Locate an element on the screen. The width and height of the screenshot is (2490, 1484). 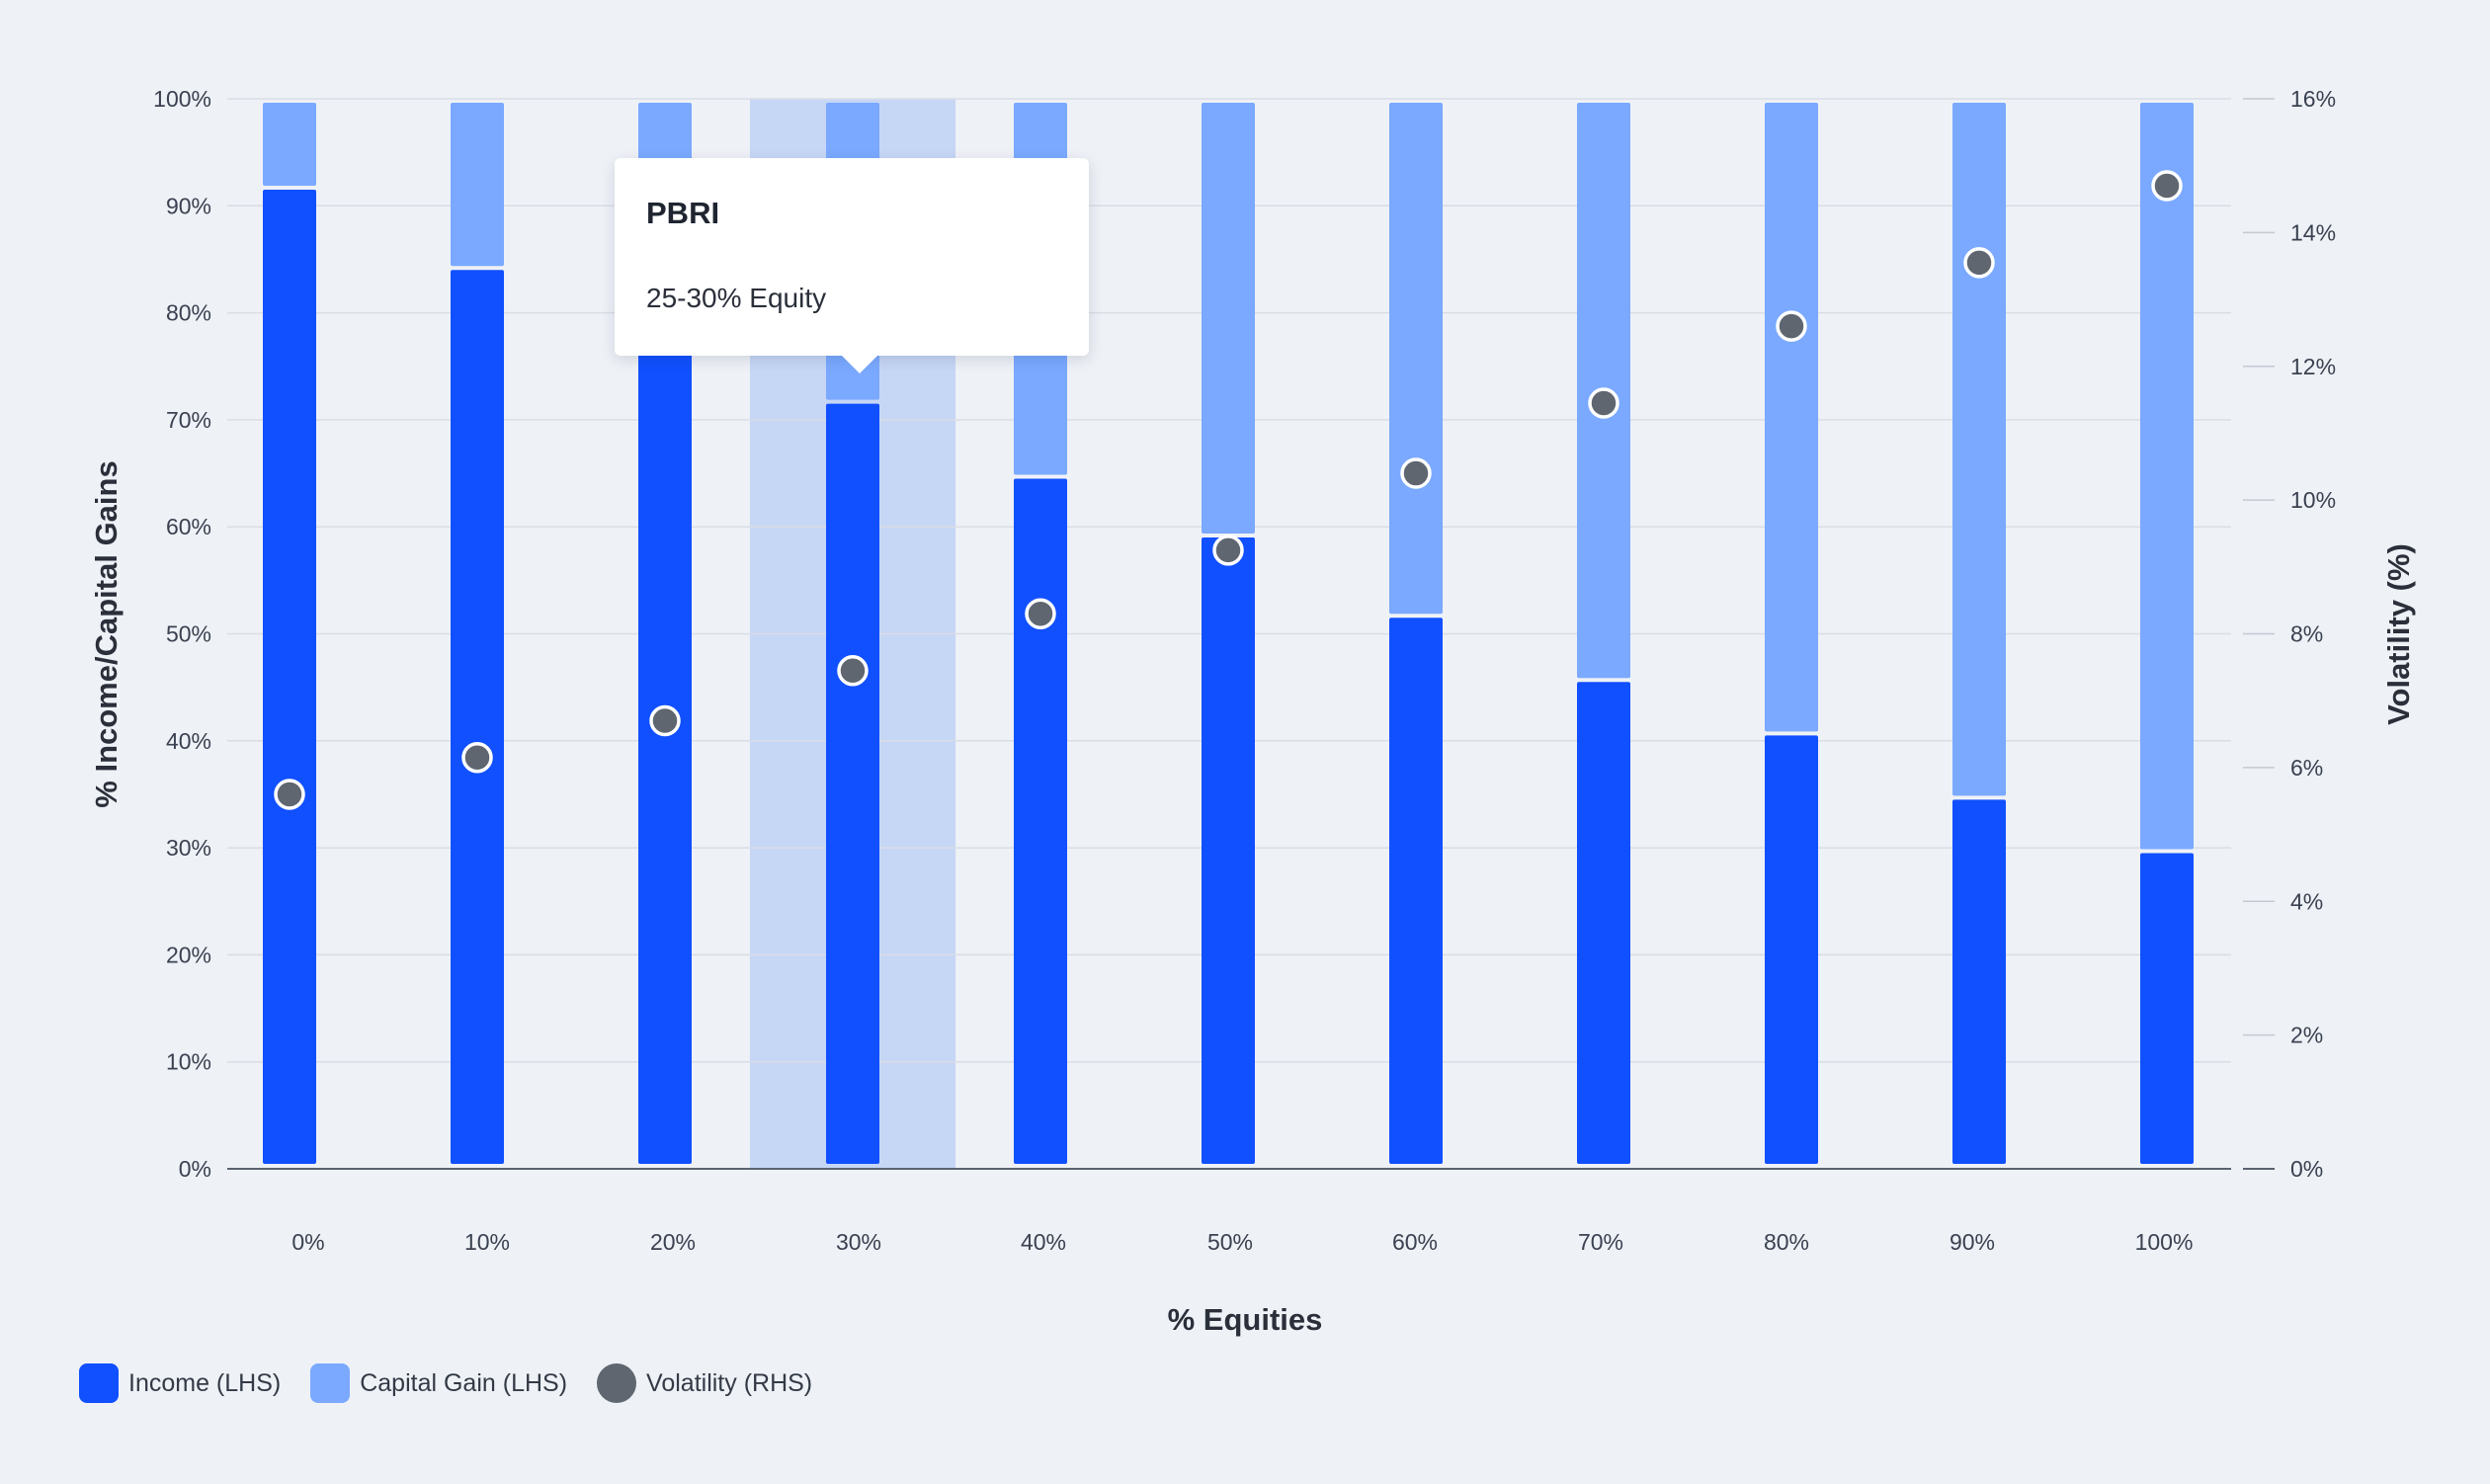
y-tick-label: 80% is located at coordinates (188, 313).